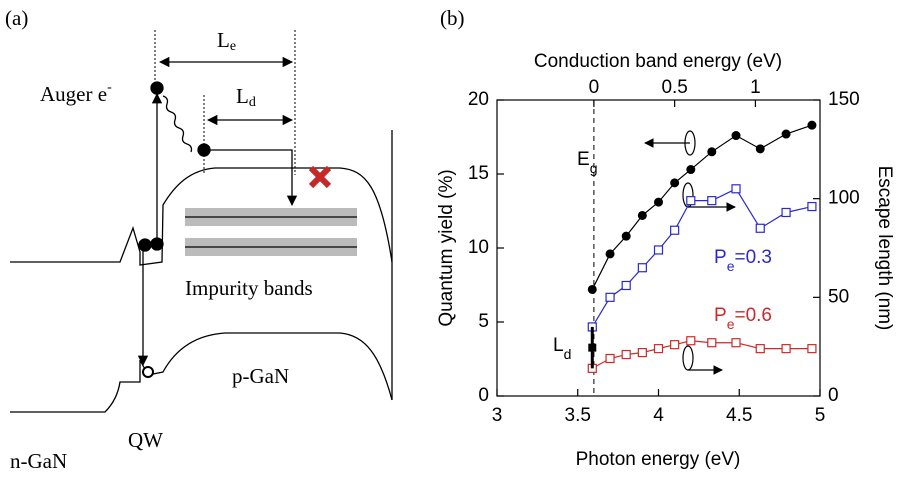  What do you see at coordinates (844, 198) in the screenshot?
I see `y2-tick-label: 100` at bounding box center [844, 198].